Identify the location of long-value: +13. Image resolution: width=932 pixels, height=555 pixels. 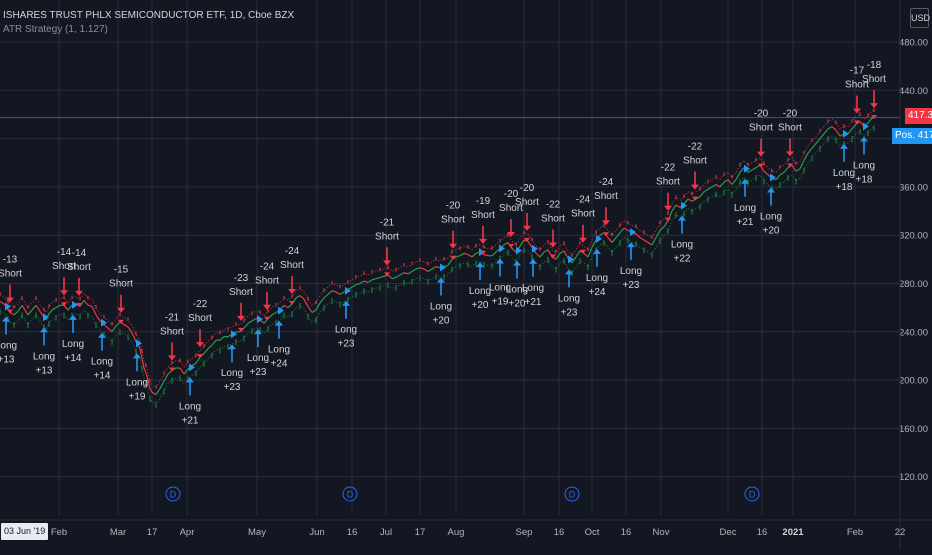
(7, 359).